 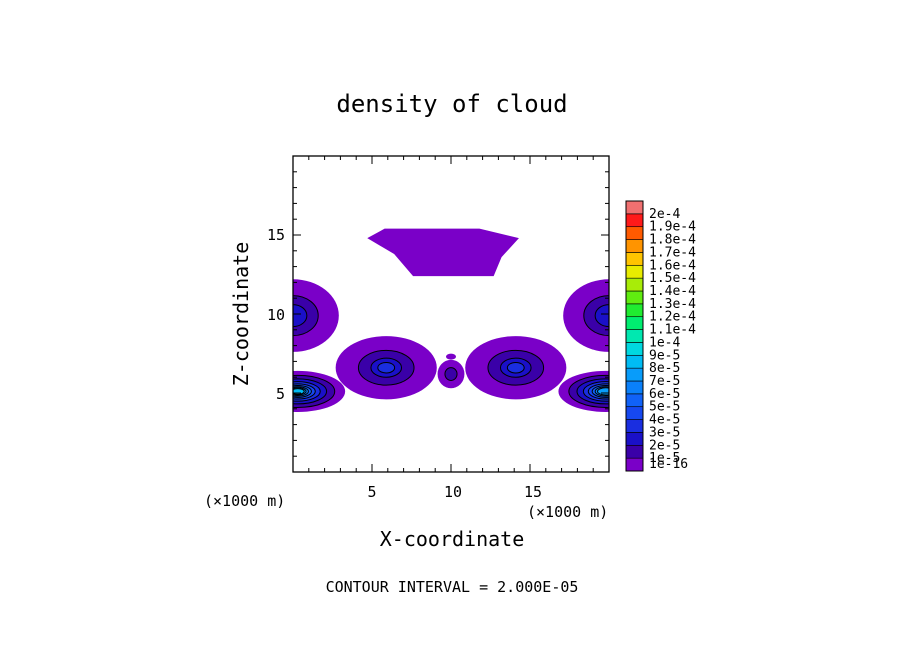 I want to click on contour-cell-center-cap, so click(x=451, y=356).